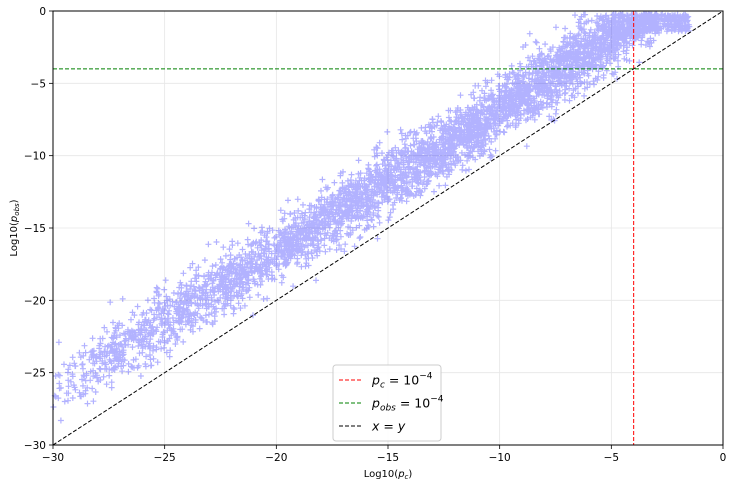 This screenshot has width=733, height=488. What do you see at coordinates (35, 374) in the screenshot?
I see `y-tick-label: −25` at bounding box center [35, 374].